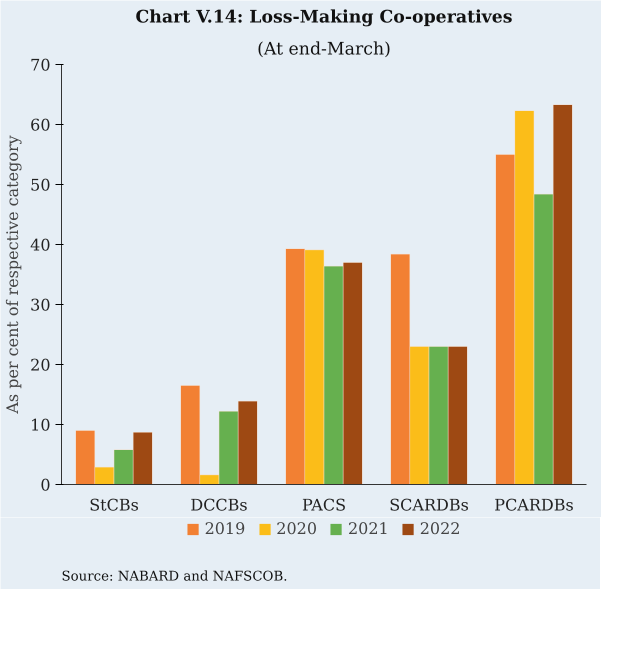 The width and height of the screenshot is (641, 647). Describe the element at coordinates (40, 65) in the screenshot. I see `y-tick-label: 70` at that location.